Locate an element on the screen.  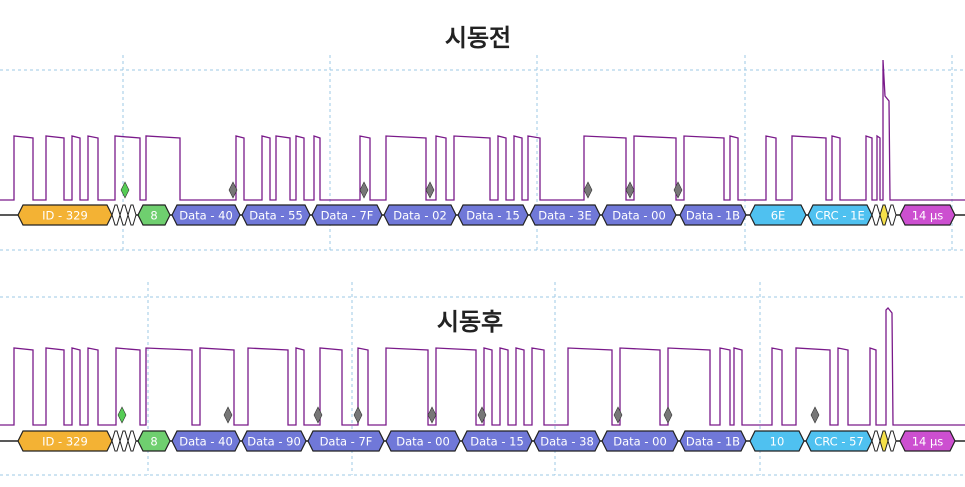
panel-title: 시동후 is located at coordinates (470, 322).